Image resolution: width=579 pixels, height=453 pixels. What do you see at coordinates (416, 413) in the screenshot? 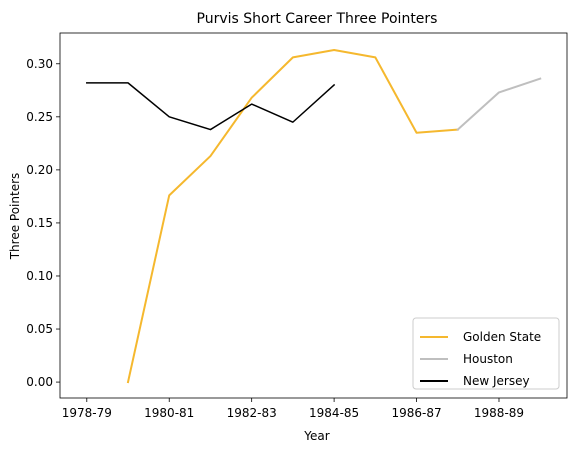
I see `x-tick-label: 1986-87` at bounding box center [416, 413].